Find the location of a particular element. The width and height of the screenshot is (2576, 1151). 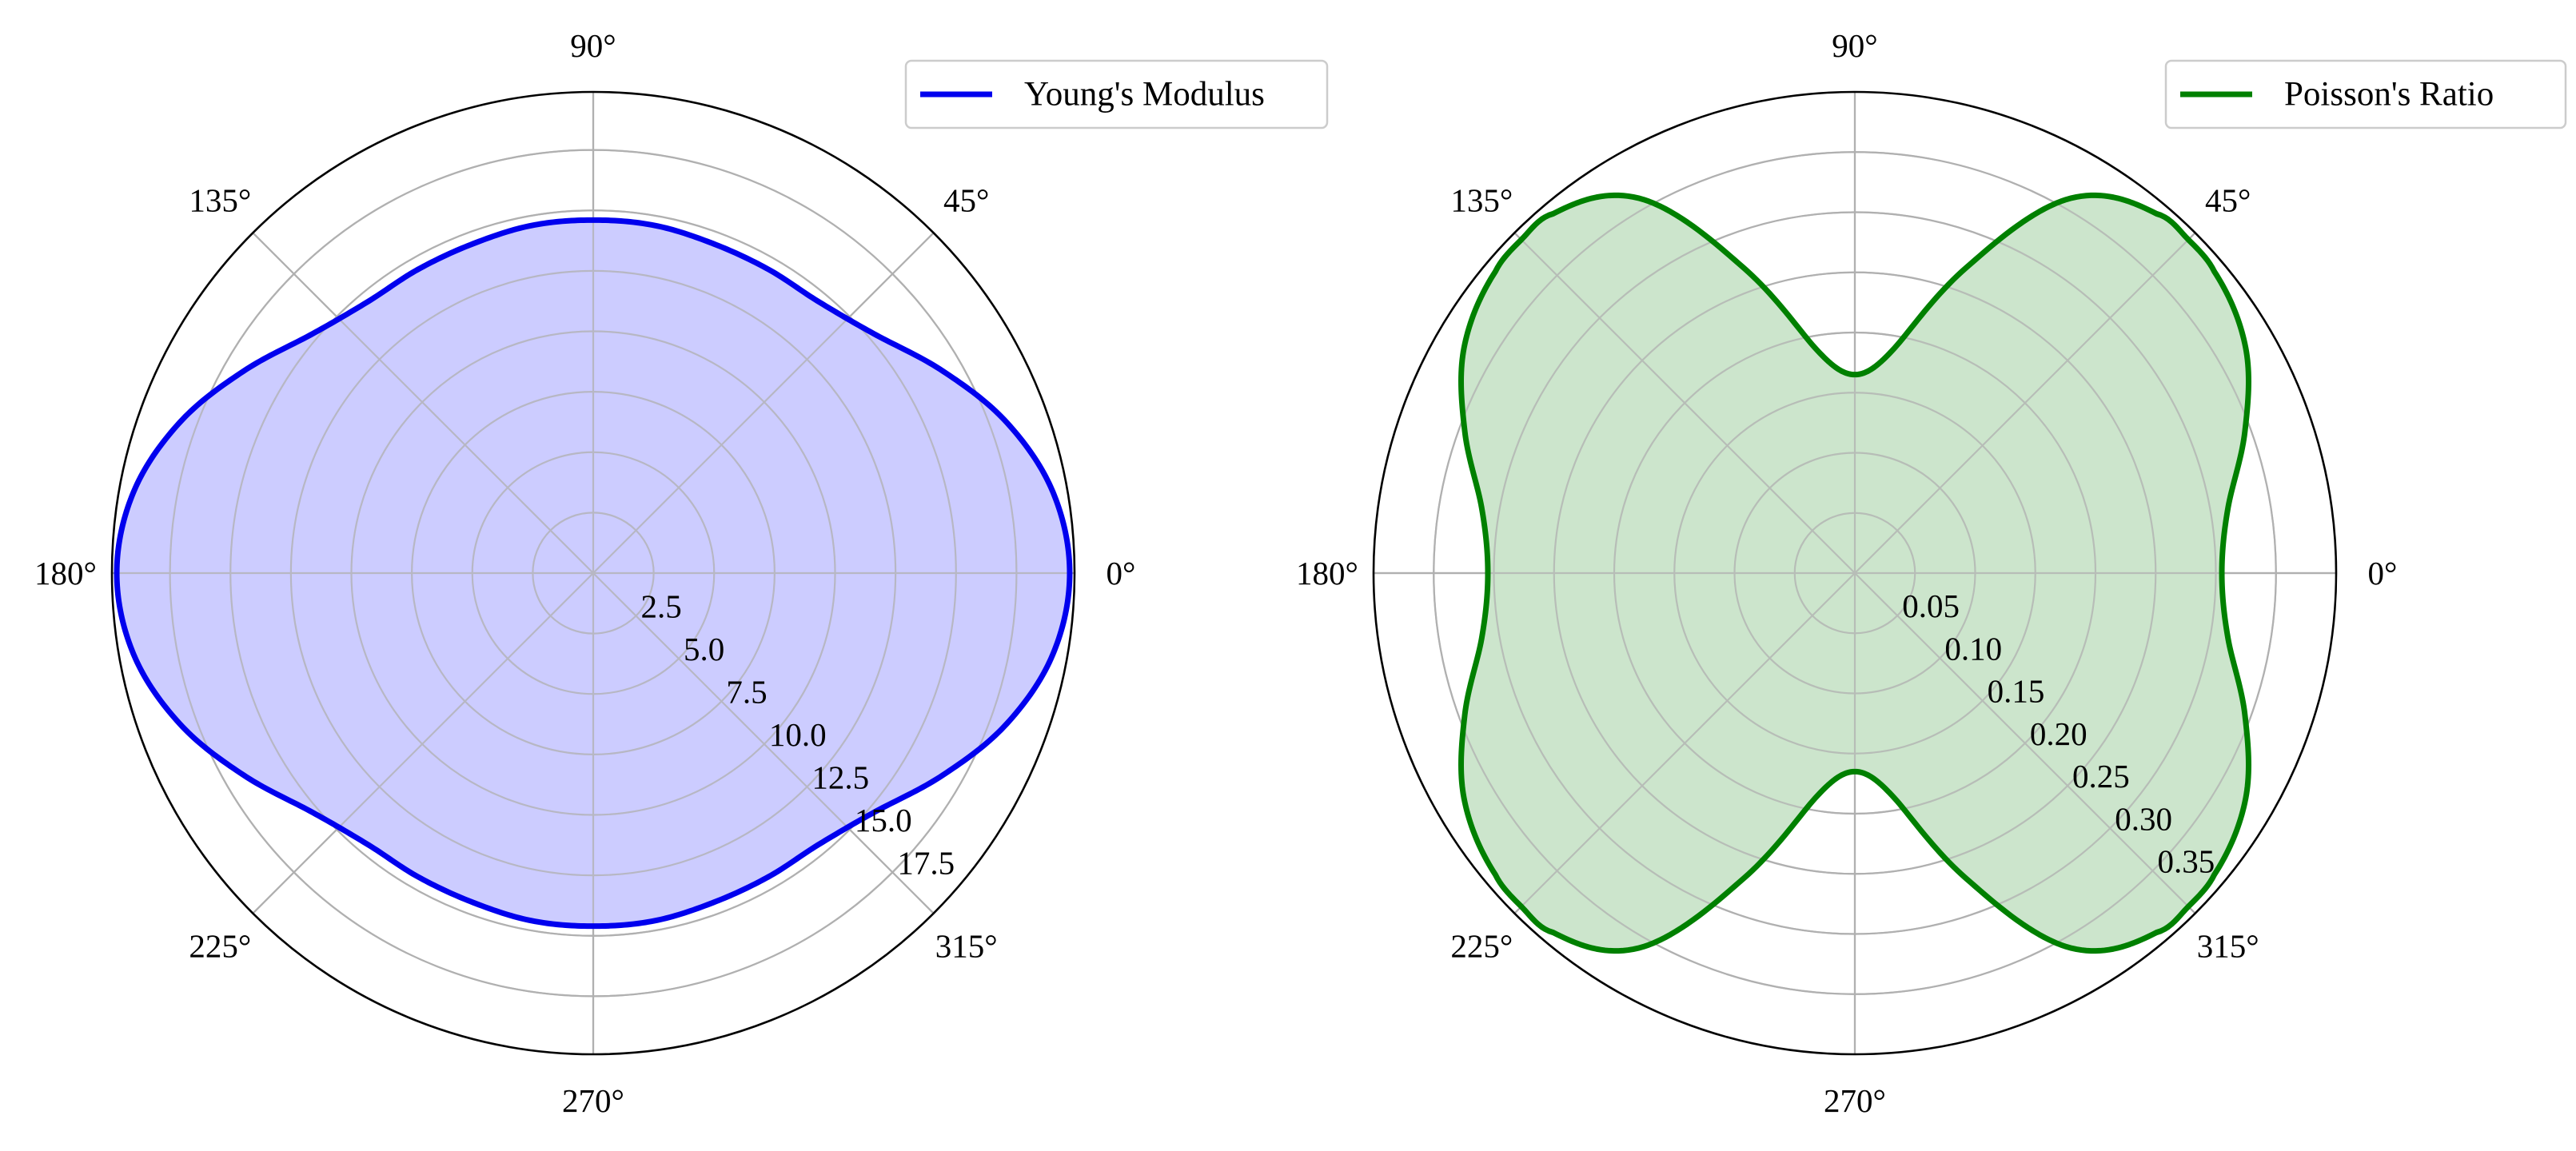

radial-tick-label: 0.20 is located at coordinates (2059, 733).